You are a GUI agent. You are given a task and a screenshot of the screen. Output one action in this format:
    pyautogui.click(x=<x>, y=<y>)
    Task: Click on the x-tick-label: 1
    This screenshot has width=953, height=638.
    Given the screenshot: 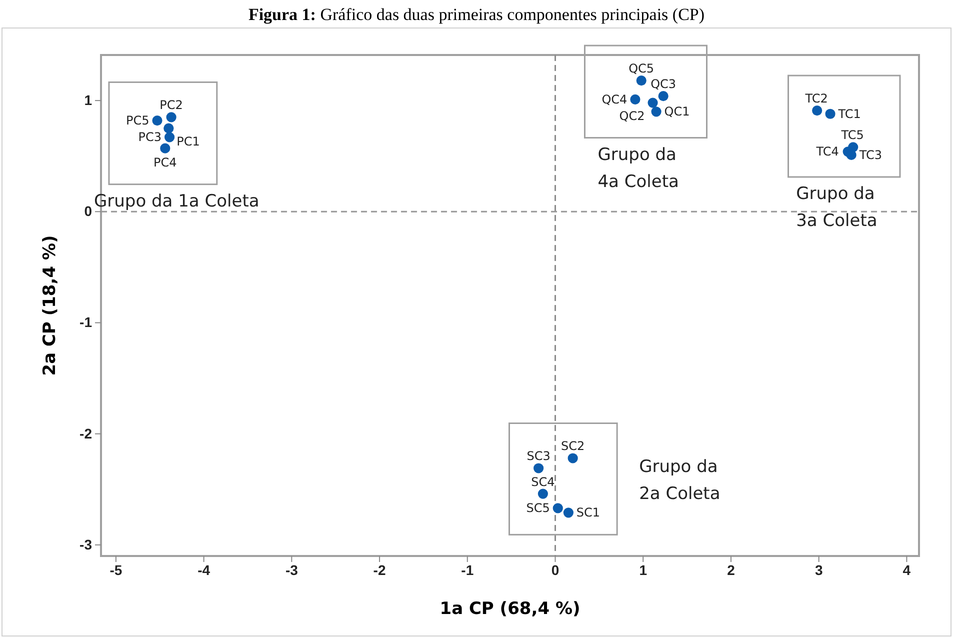 What is the action you would take?
    pyautogui.click(x=643, y=570)
    